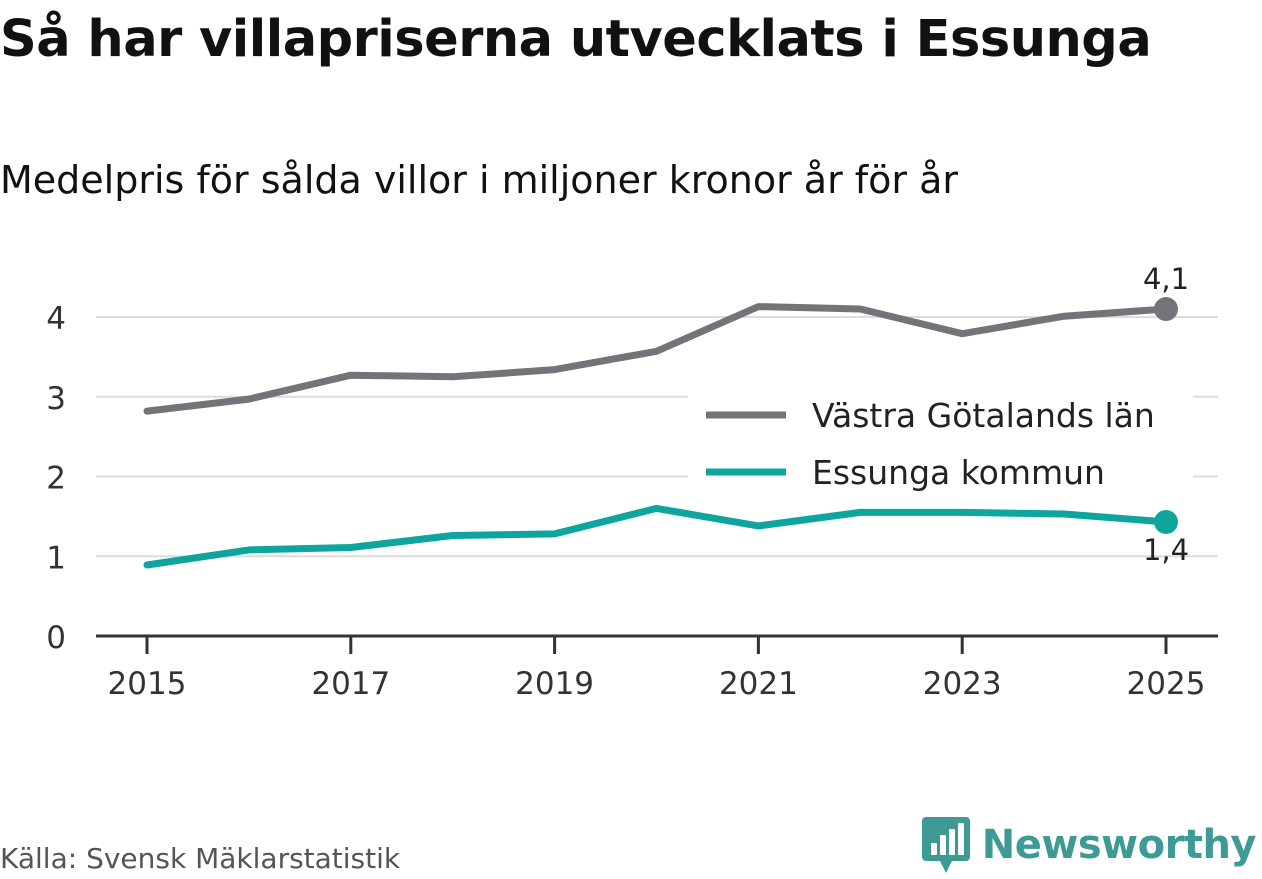  Describe the element at coordinates (1166, 279) in the screenshot. I see `series-end-label-0: 4,1` at that location.